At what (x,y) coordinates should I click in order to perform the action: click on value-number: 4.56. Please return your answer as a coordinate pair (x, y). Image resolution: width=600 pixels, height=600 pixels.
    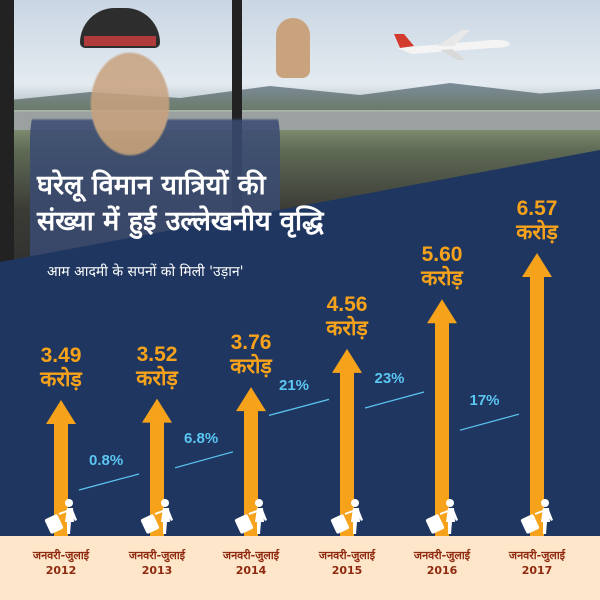
    Looking at the image, I should click on (347, 304).